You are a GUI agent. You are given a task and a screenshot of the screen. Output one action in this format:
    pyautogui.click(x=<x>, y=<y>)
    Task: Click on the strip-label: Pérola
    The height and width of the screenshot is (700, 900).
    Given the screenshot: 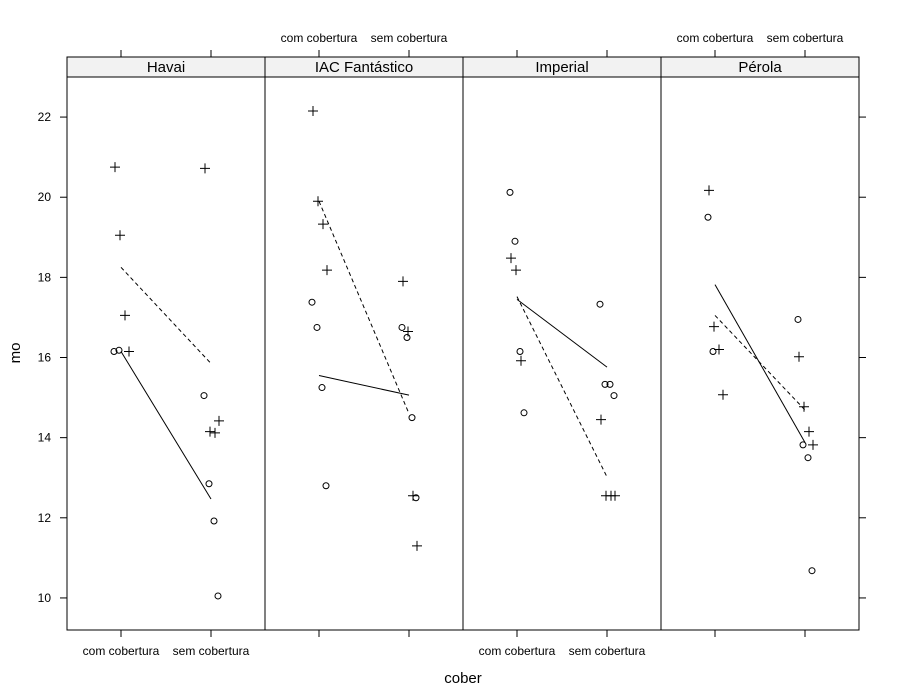 What is the action you would take?
    pyautogui.click(x=760, y=67)
    